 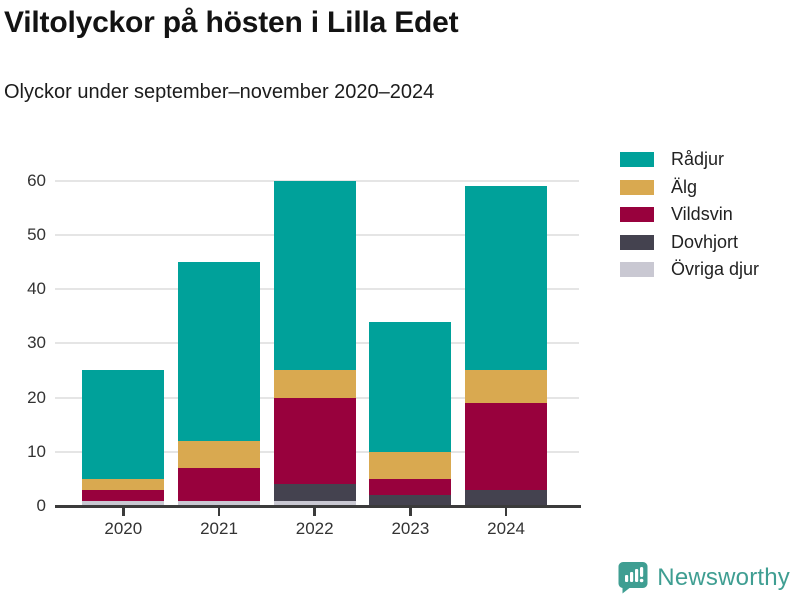 What do you see at coordinates (410, 386) in the screenshot?
I see `bar-segment-2023-Rådjur` at bounding box center [410, 386].